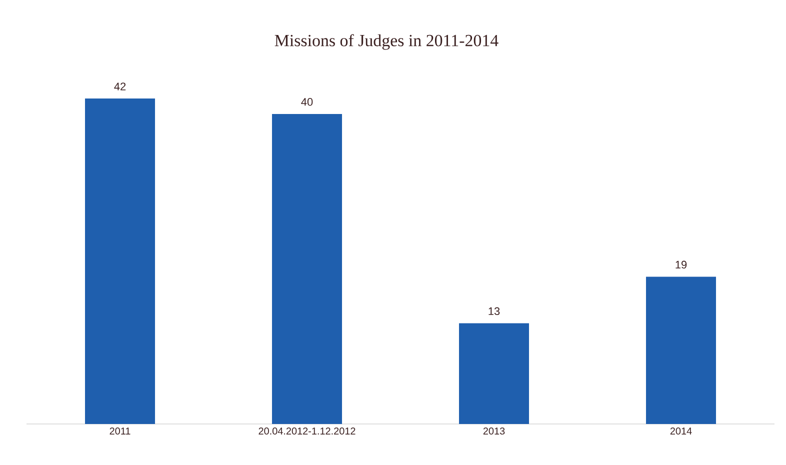 The image size is (786, 465). I want to click on data-label: 42, so click(120, 86).